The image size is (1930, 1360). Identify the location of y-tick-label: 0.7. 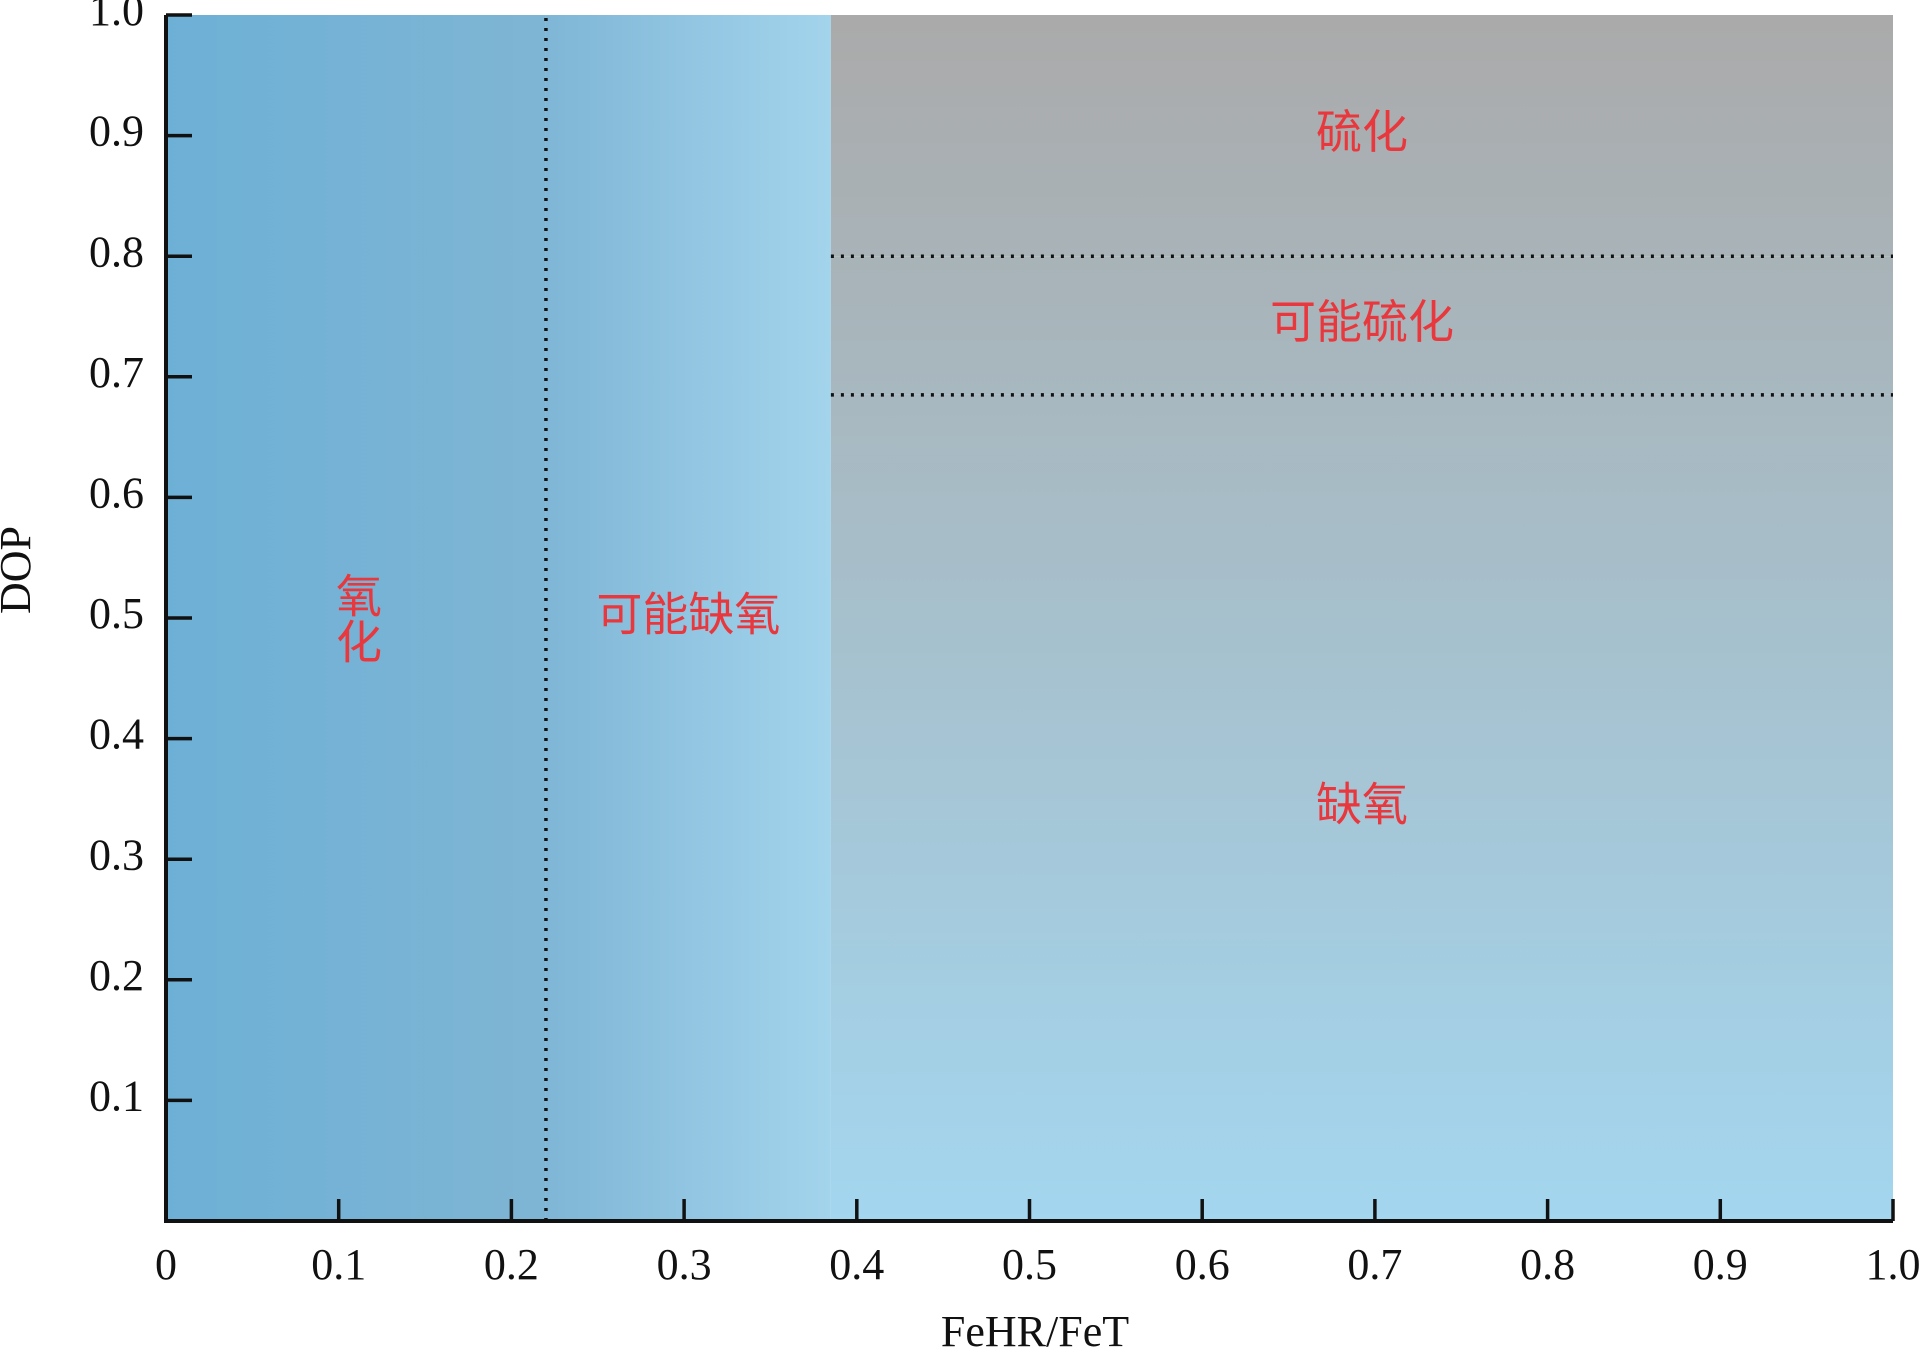
(116, 372).